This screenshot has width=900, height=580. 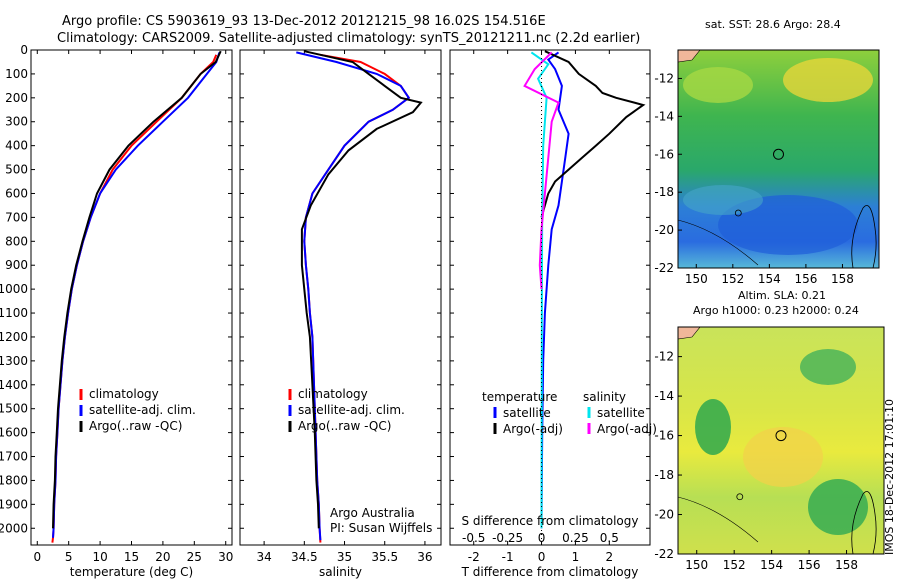 I want to click on depth-tick-label: 1100, so click(x=14, y=313).